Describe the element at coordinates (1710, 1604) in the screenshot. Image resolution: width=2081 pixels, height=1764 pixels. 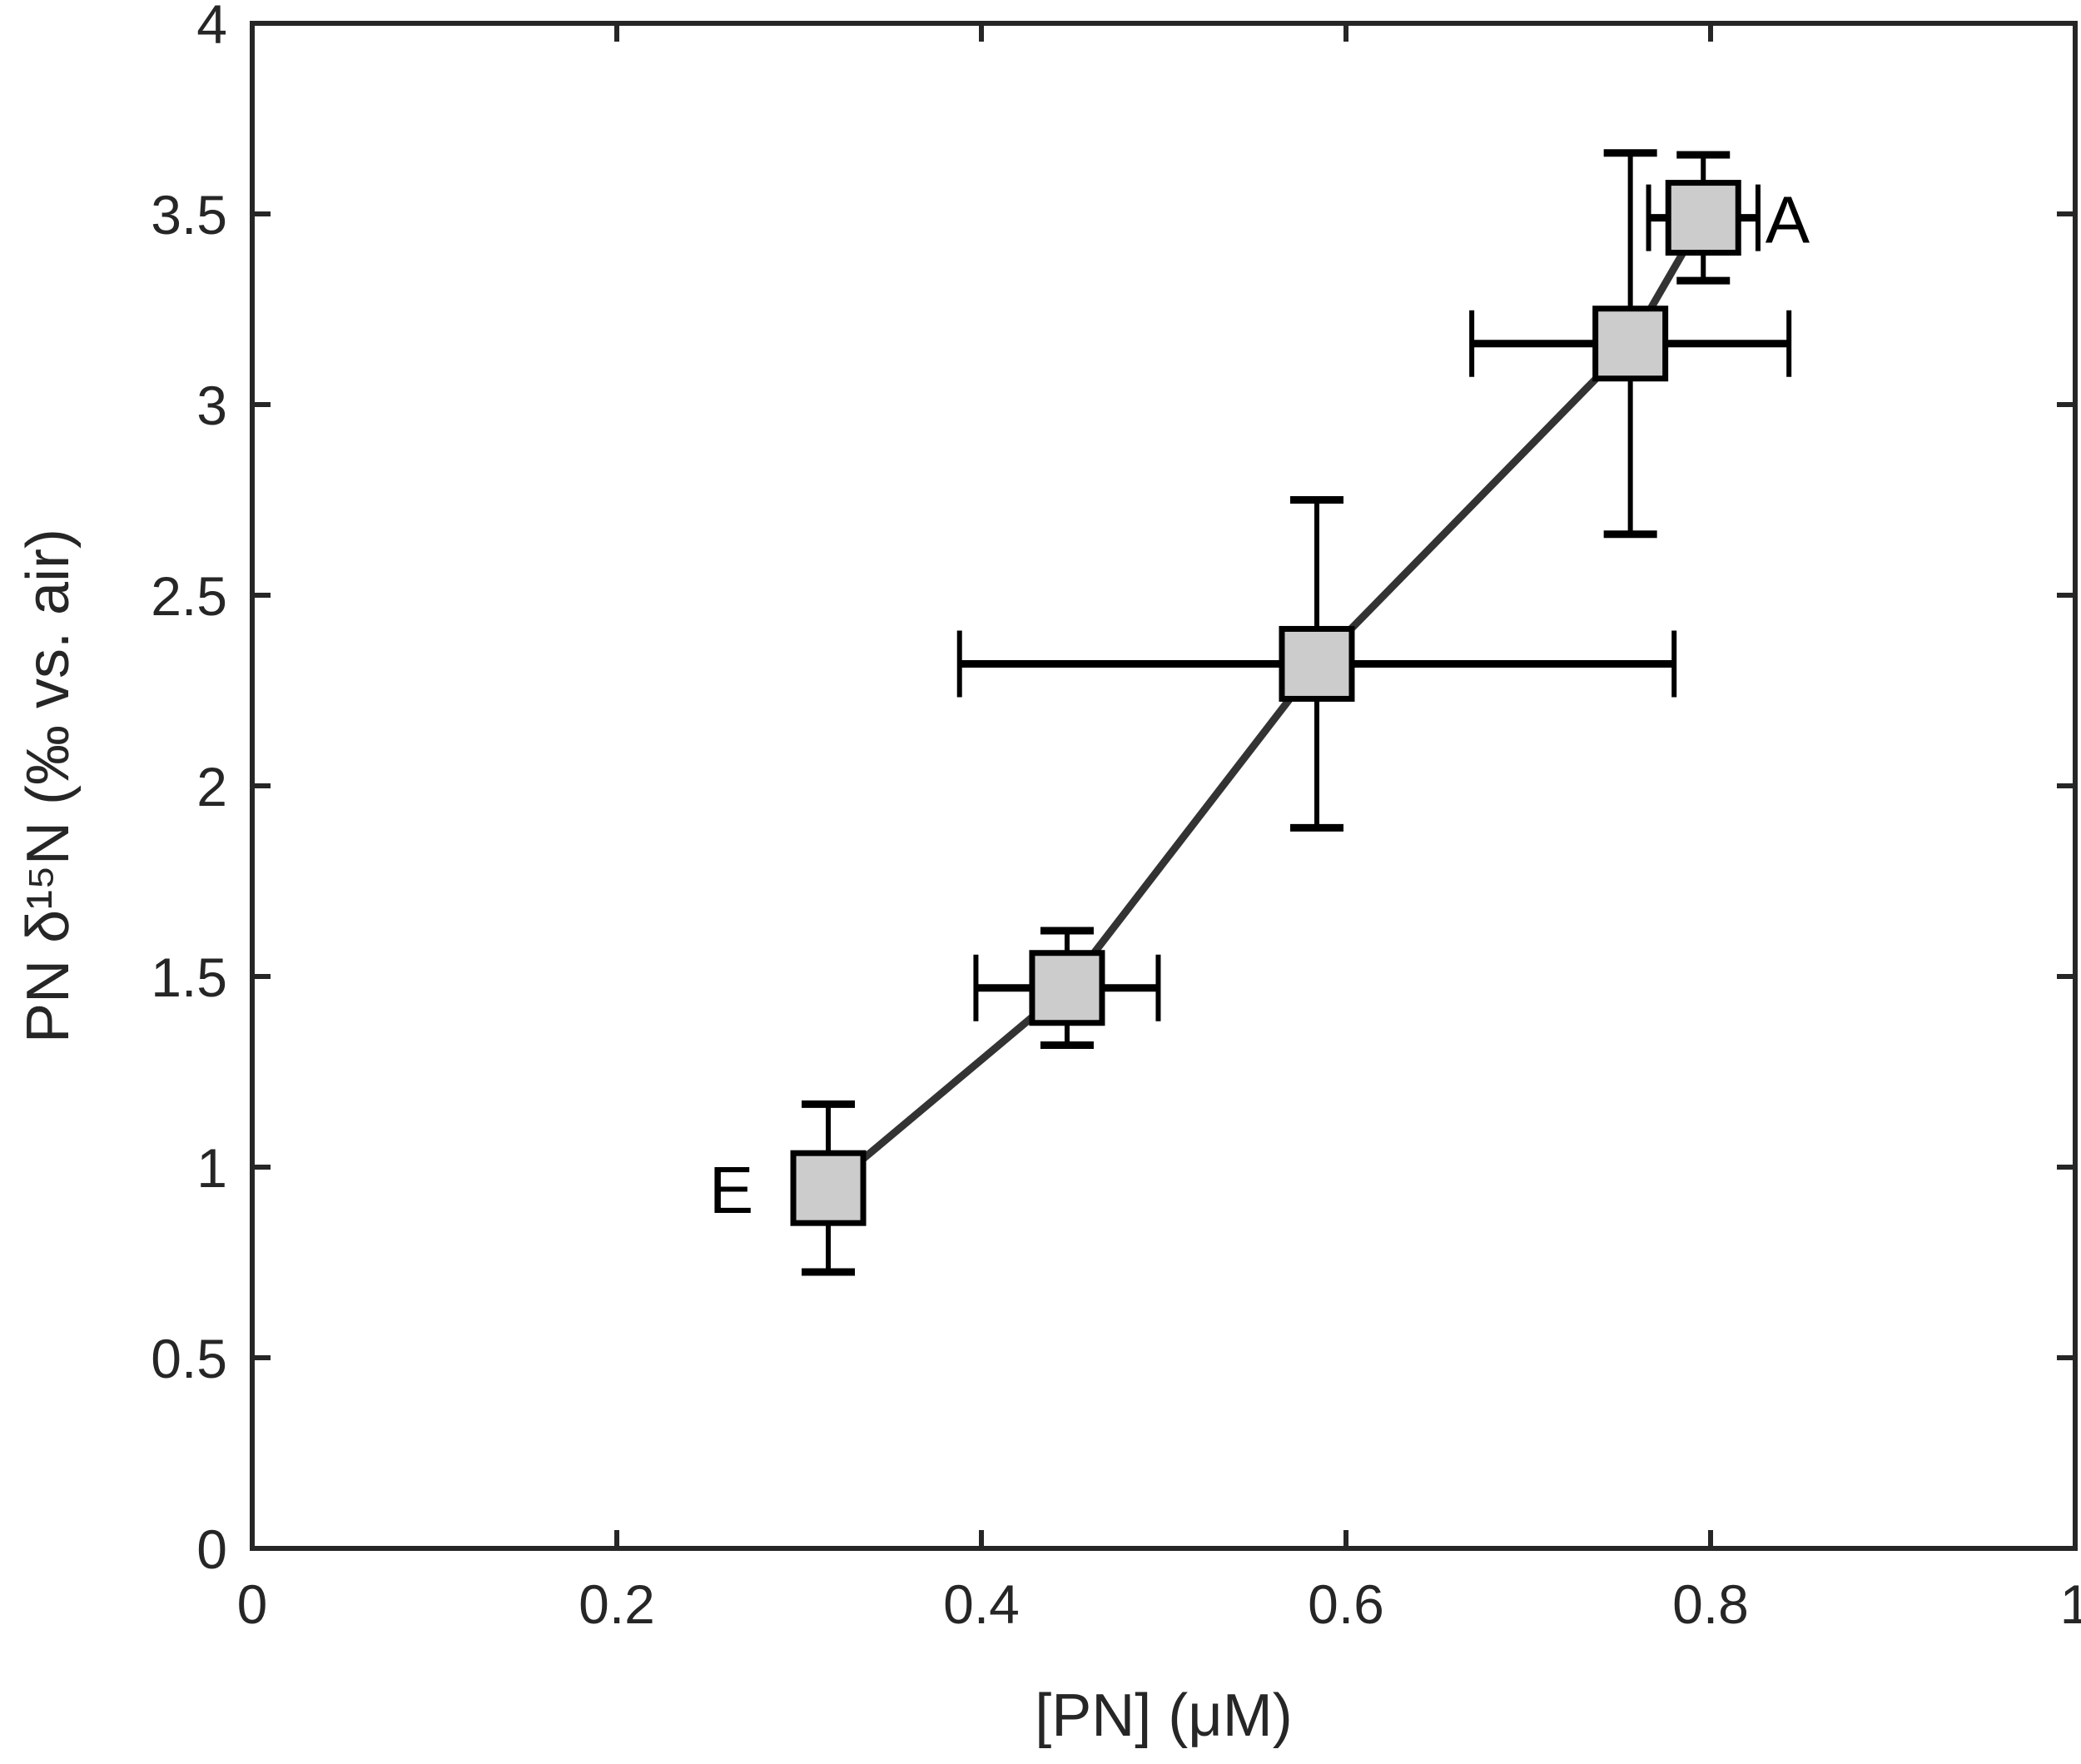
I see `x-tick-label: 0.8` at that location.